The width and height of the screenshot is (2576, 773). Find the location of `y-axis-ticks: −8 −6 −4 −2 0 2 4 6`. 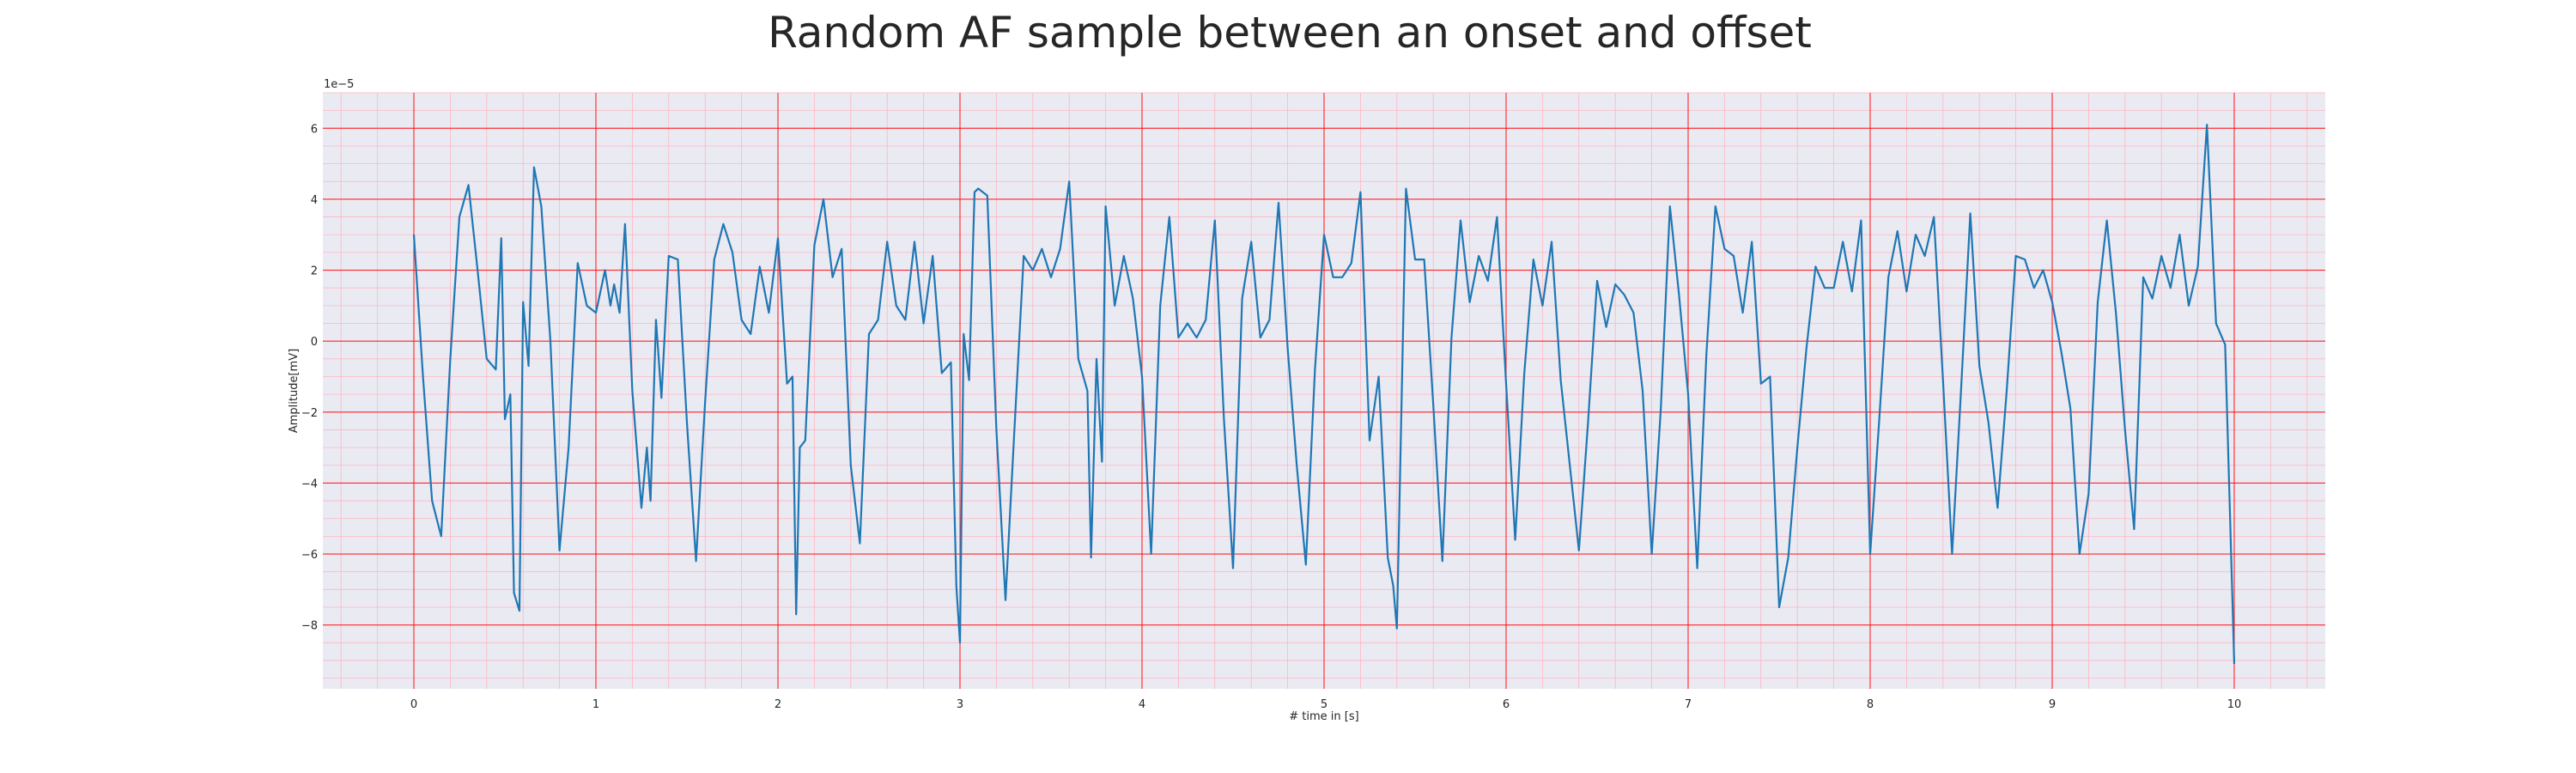

y-axis-ticks: −8 −6 −4 −2 0 2 4 6 is located at coordinates (310, 377).